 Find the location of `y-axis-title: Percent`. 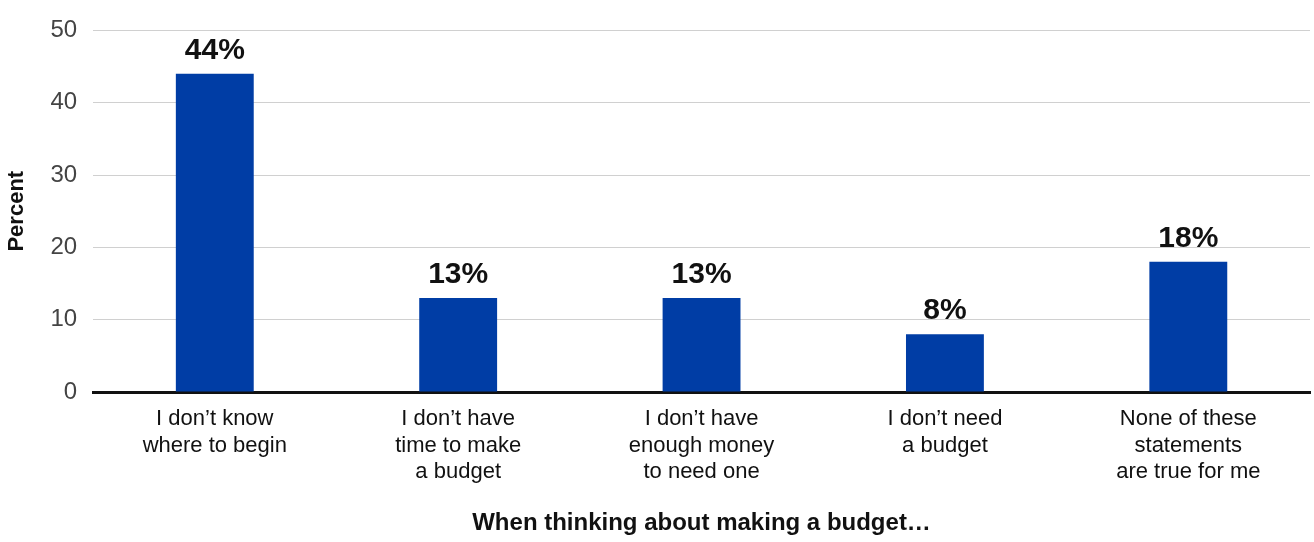

y-axis-title: Percent is located at coordinates (16, 211).